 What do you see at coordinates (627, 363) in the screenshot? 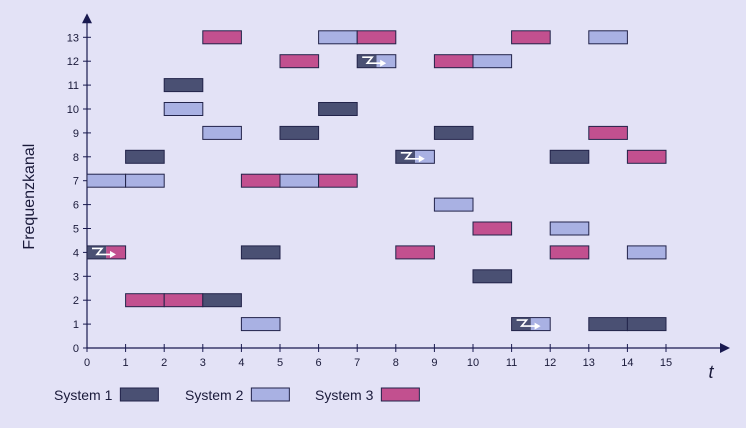
I see `x-tick-label: 14` at bounding box center [627, 363].